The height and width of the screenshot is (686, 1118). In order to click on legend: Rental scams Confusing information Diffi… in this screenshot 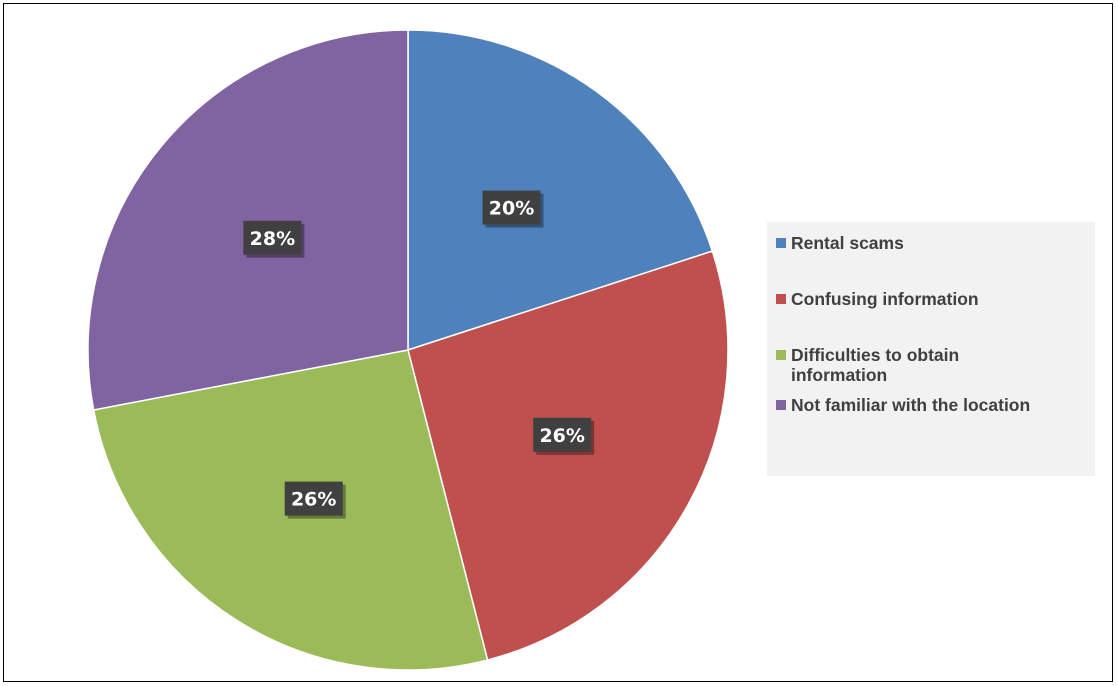, I will do `click(931, 349)`.